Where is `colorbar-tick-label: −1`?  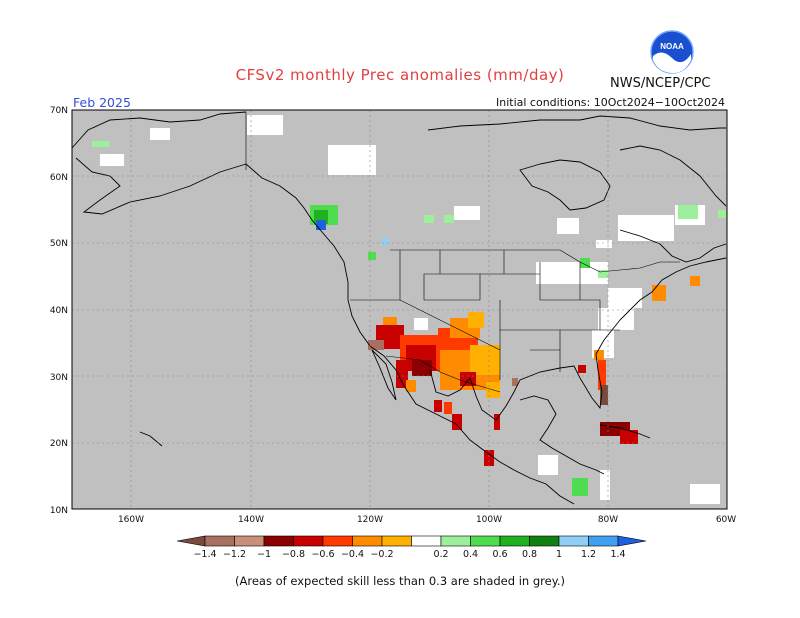 colorbar-tick-label: −1 is located at coordinates (264, 554).